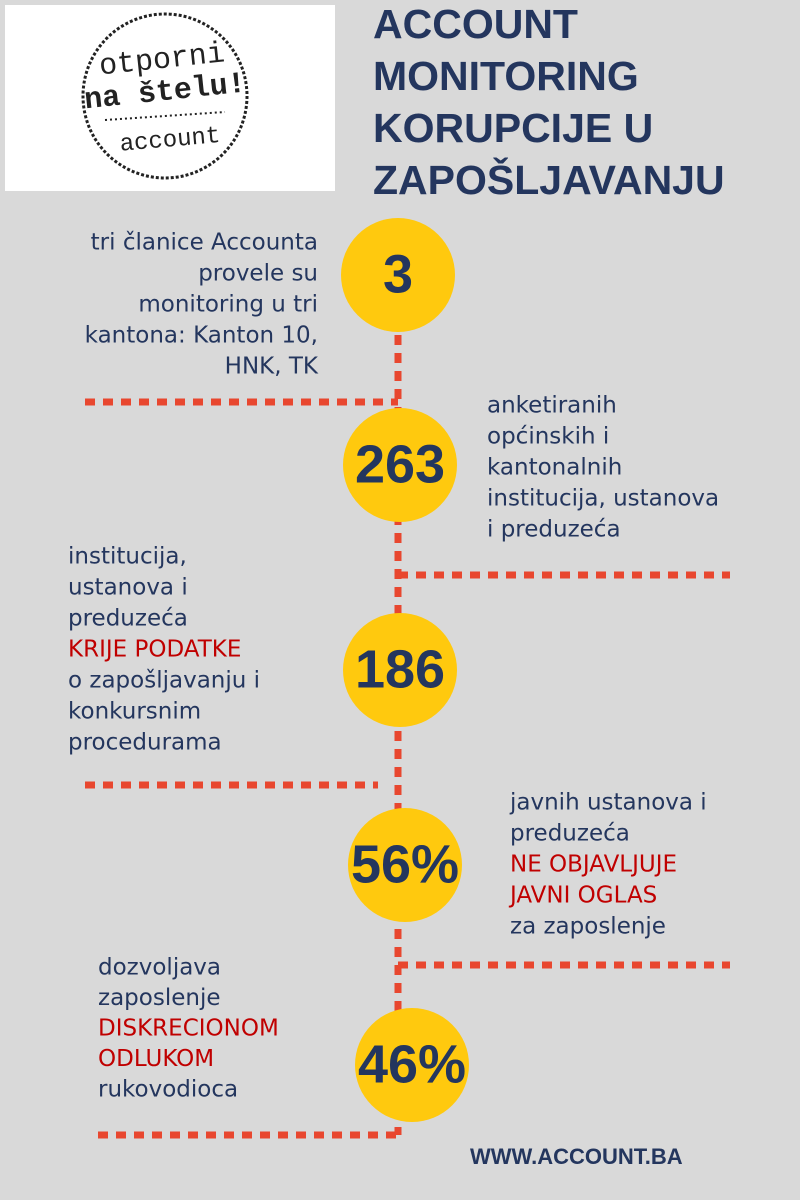  What do you see at coordinates (576, 1156) in the screenshot?
I see `footer-url: WWW.ACCOUNT.BA` at bounding box center [576, 1156].